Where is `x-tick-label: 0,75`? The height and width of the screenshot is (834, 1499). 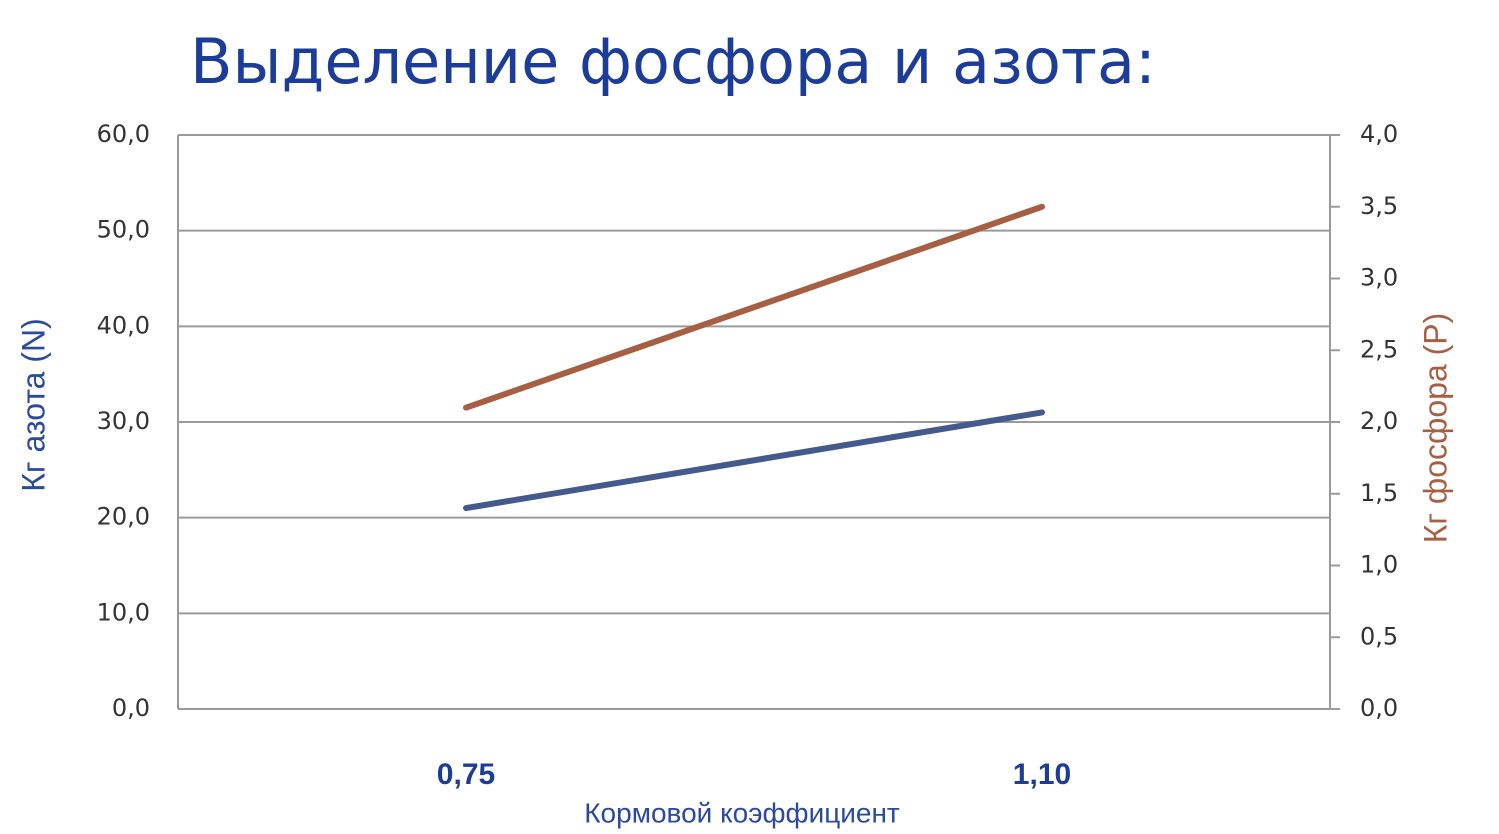 x-tick-label: 0,75 is located at coordinates (466, 774).